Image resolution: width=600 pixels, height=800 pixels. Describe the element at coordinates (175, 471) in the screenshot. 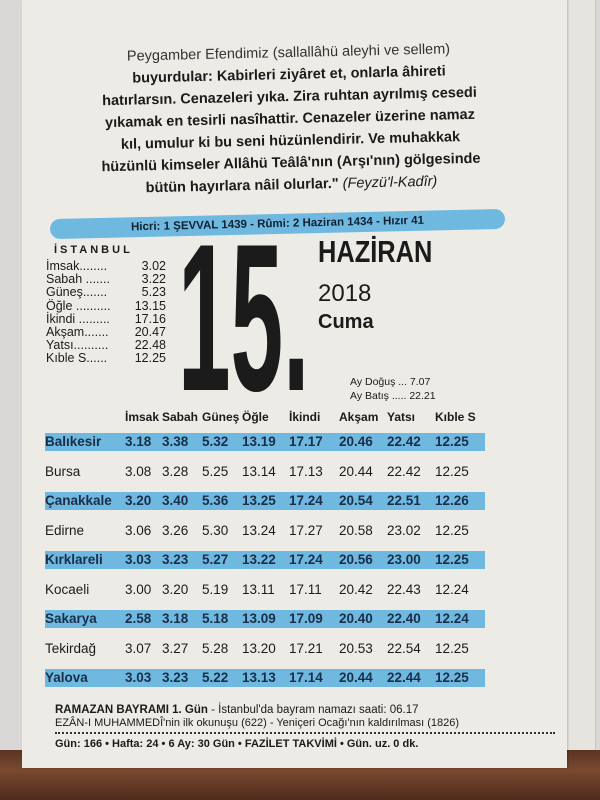

I see `time-cell: 3.28` at that location.